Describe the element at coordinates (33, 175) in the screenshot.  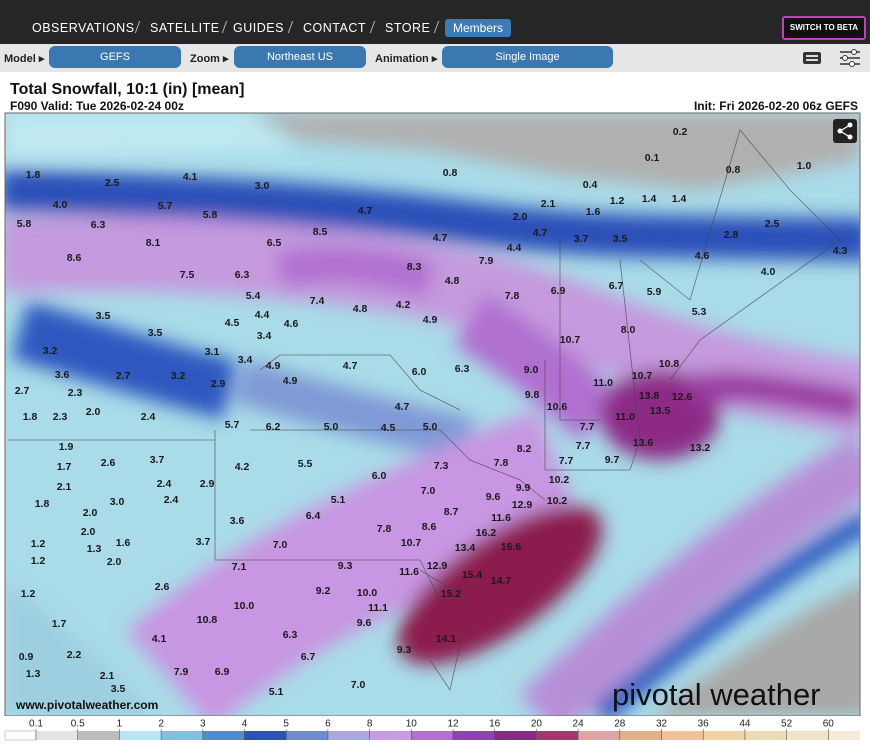
I see `snowfall-value: 1.8` at that location.